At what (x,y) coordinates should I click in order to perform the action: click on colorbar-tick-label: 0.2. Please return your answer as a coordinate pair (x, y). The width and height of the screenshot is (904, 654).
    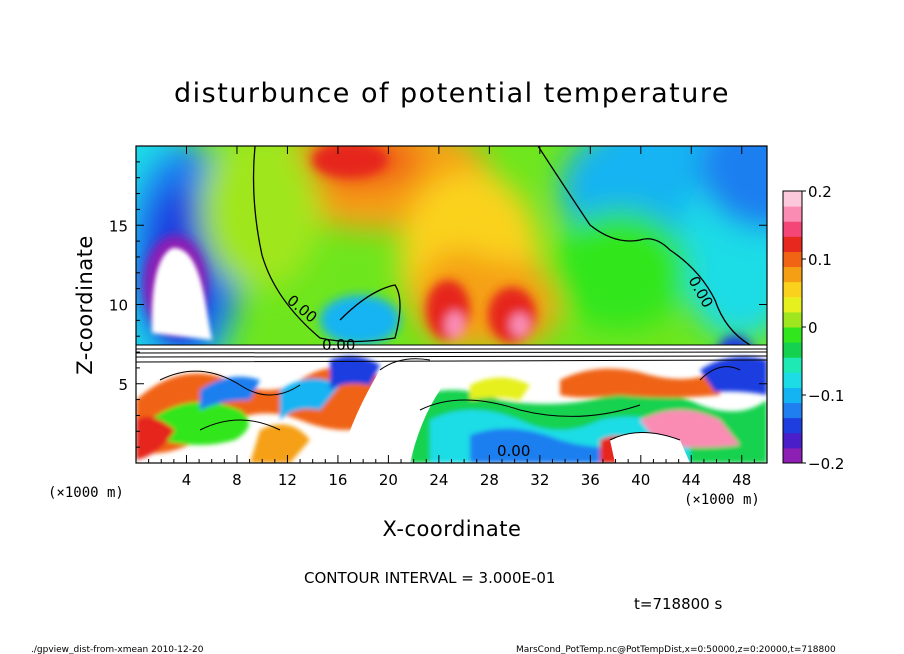
    Looking at the image, I should click on (820, 192).